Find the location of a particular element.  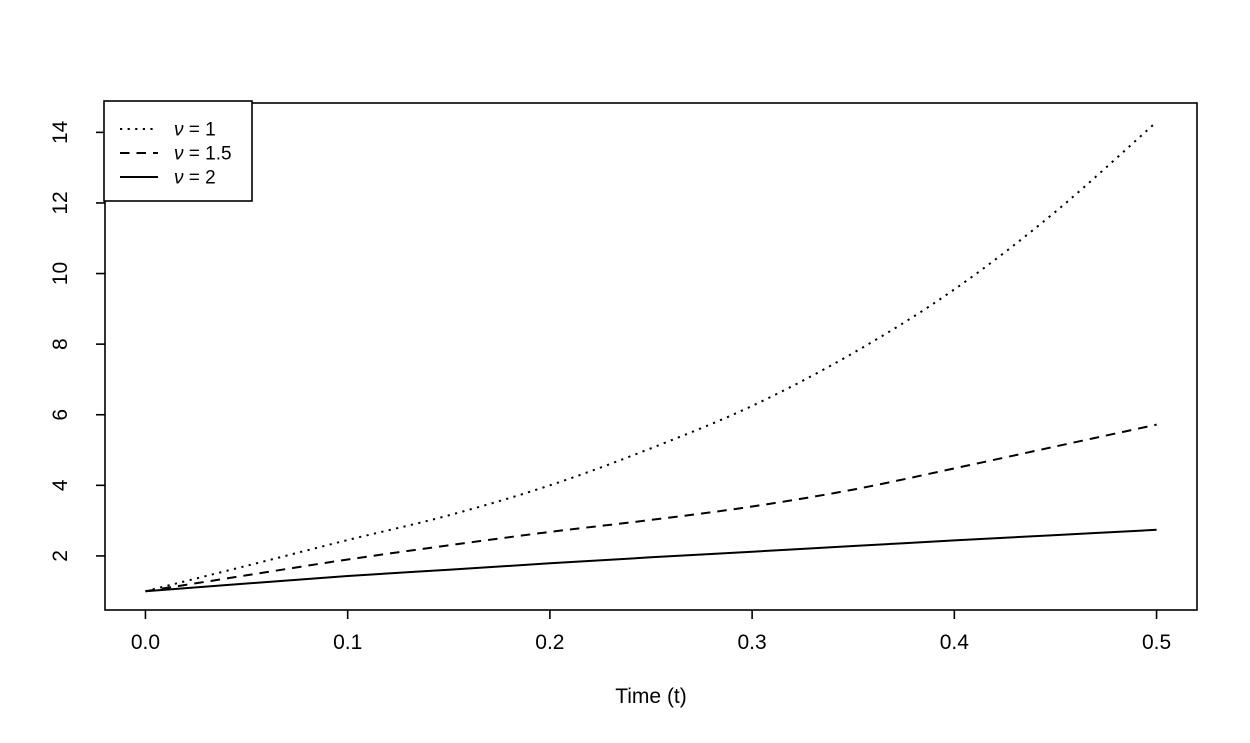

y-tick-label: 2 is located at coordinates (60, 556).